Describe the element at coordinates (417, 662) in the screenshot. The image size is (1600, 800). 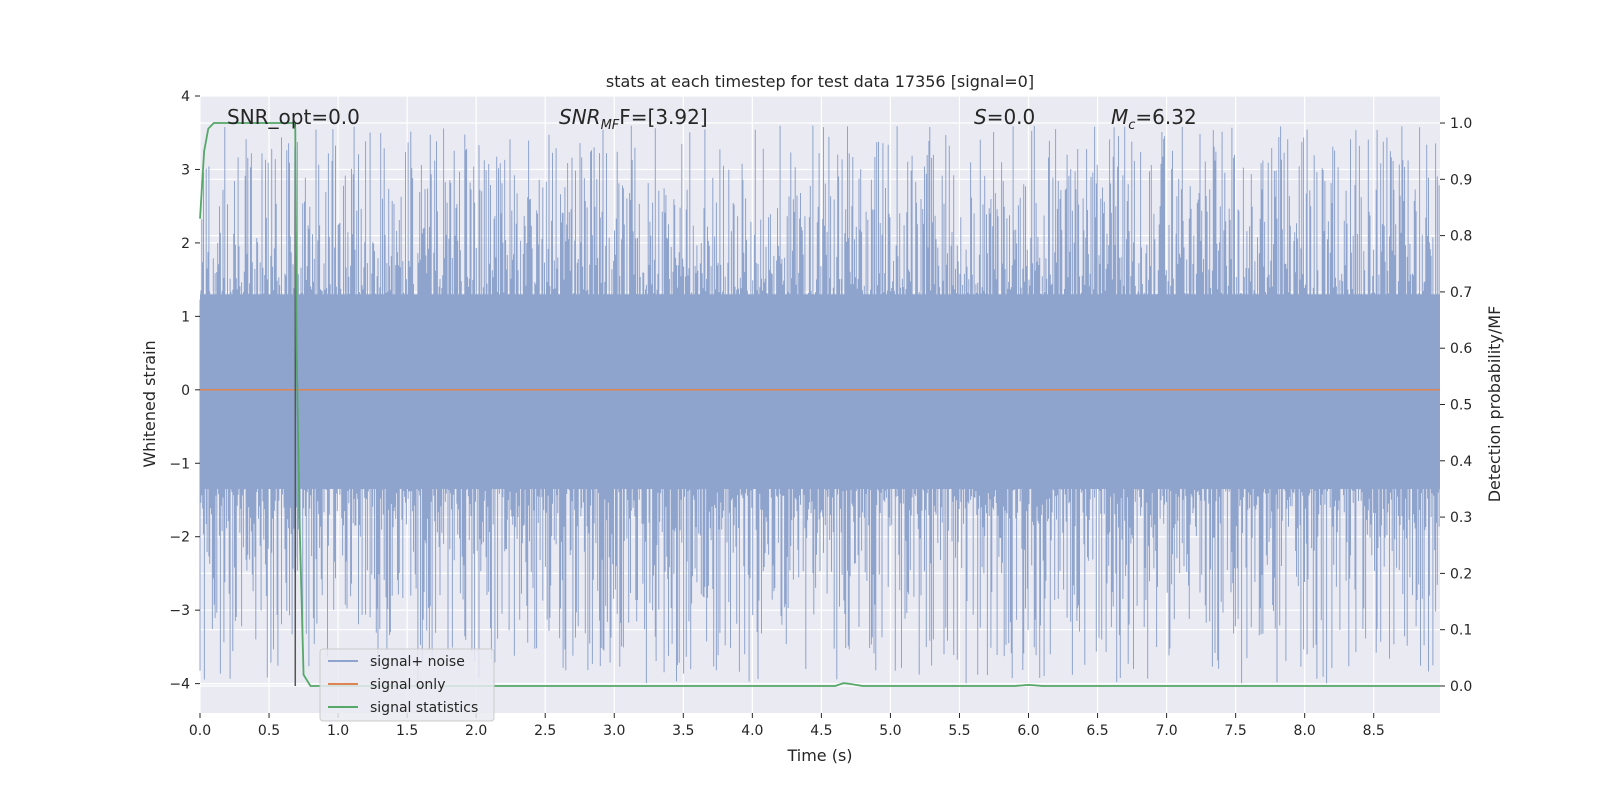
I see `legend-label-signal-noise: signal+ noise` at that location.